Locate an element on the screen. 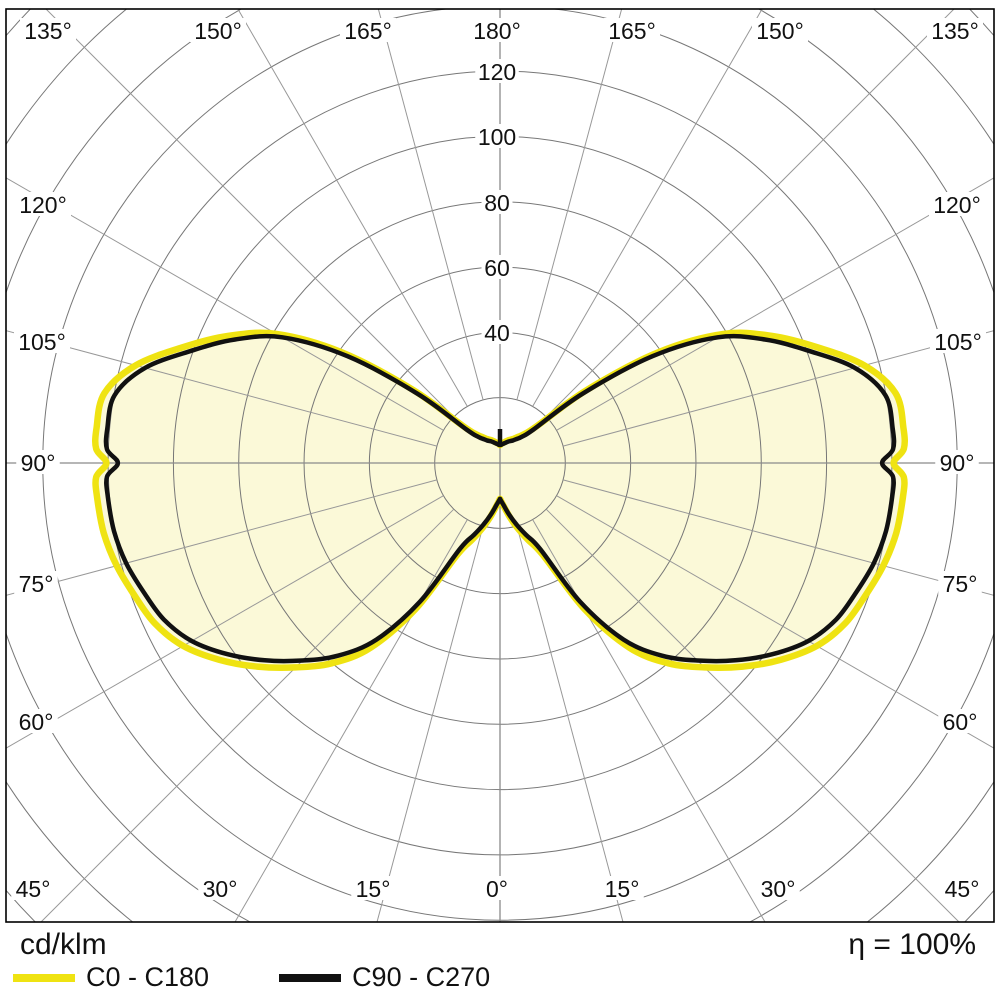  legend: C0 - C180 C90 - C270 is located at coordinates (251, 977).